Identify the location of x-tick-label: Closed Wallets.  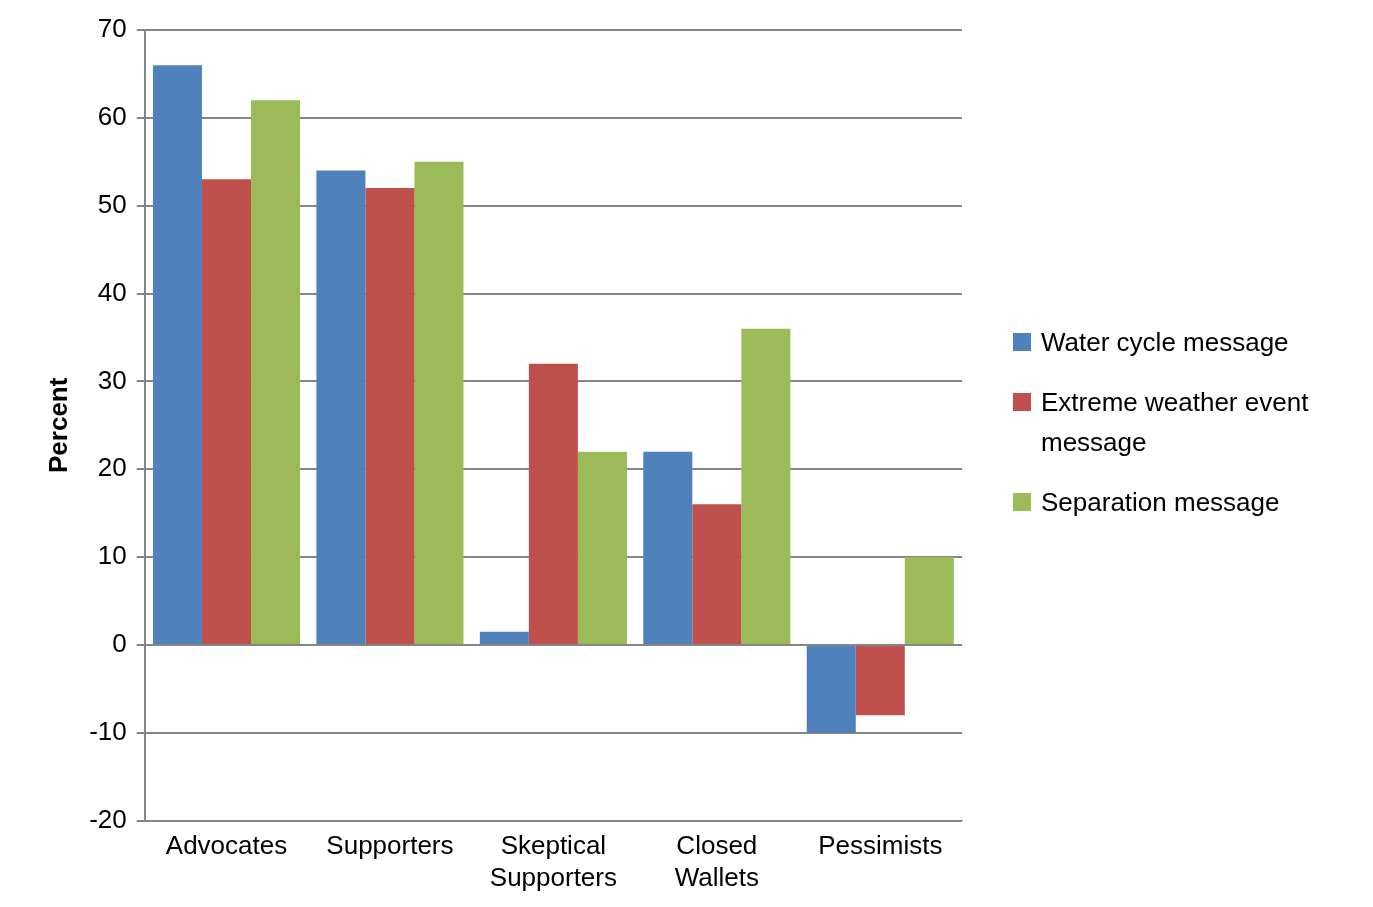
(716, 861).